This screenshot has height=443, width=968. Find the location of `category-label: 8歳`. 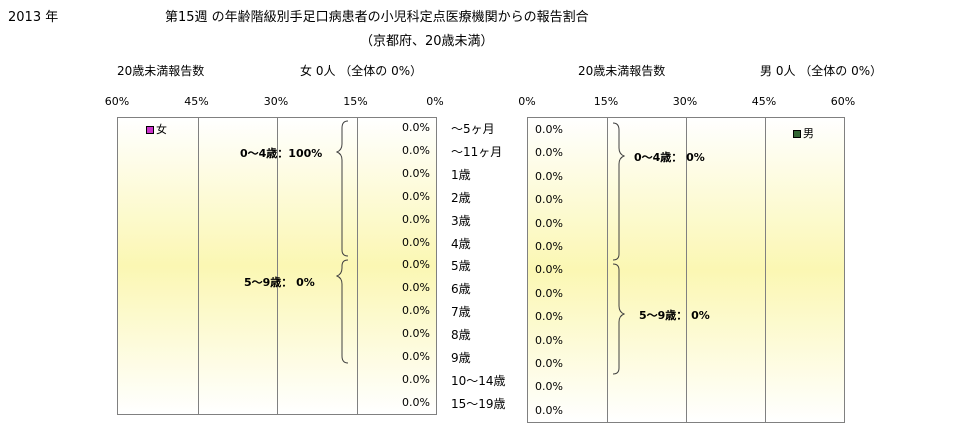

category-label: 8歳 is located at coordinates (461, 335).